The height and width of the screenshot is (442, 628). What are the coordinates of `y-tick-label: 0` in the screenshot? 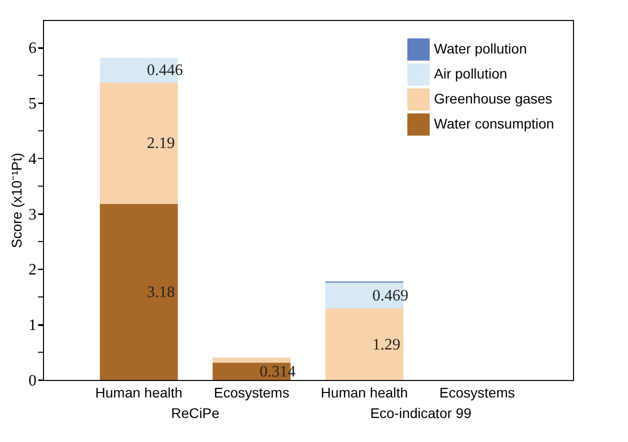 It's located at (32, 381).